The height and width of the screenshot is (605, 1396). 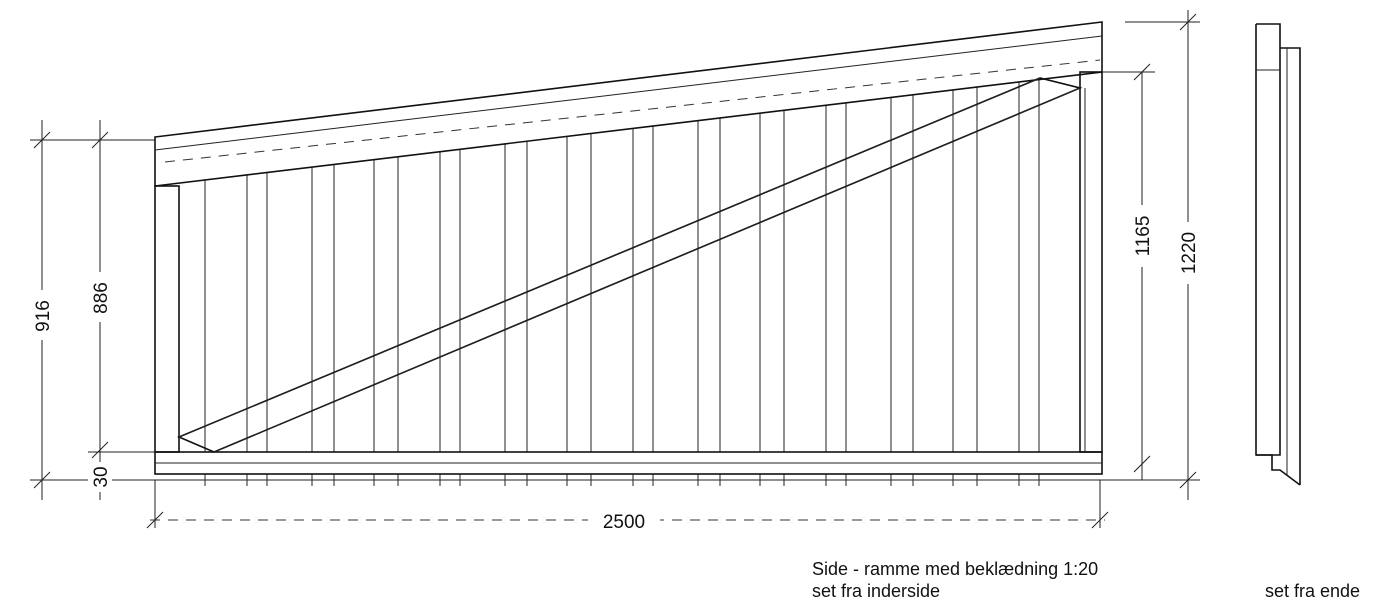 What do you see at coordinates (1278, 254) in the screenshot?
I see `end-view-drawing` at bounding box center [1278, 254].